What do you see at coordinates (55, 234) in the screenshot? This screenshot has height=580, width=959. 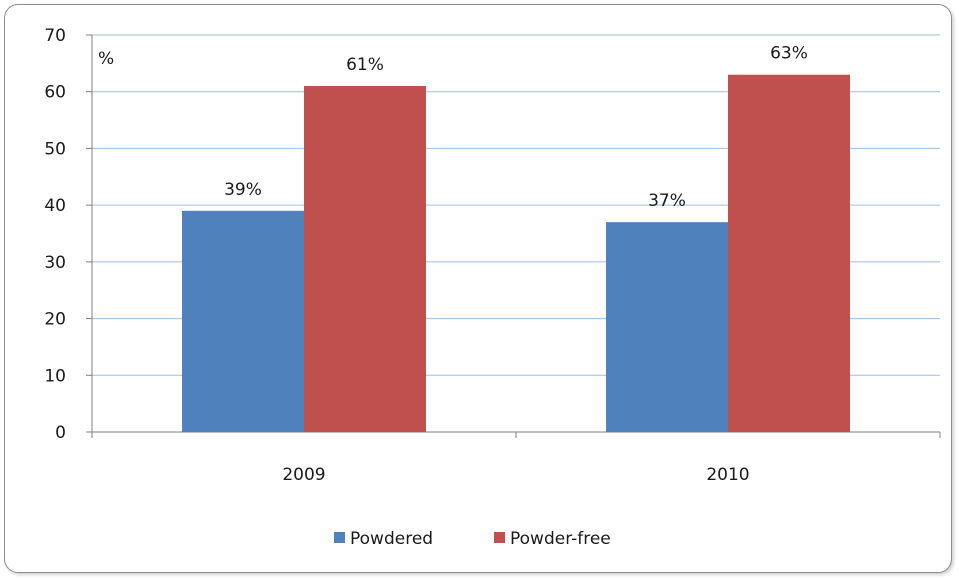 I see `y-tick-labels: 0 10 20 30 40 50 60 70` at bounding box center [55, 234].